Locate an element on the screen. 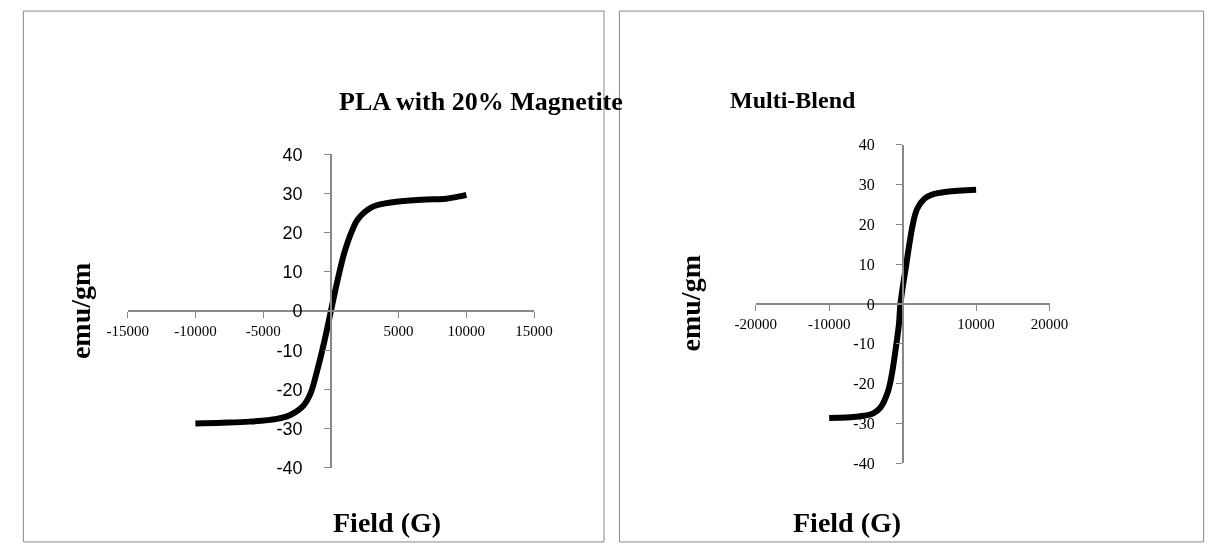  x-tick-label: -5000 is located at coordinates (263, 330).